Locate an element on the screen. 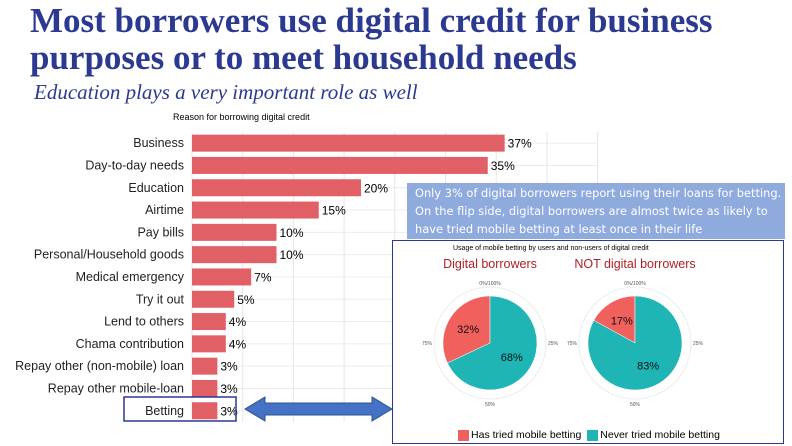  betting-highlight-box is located at coordinates (180, 409).